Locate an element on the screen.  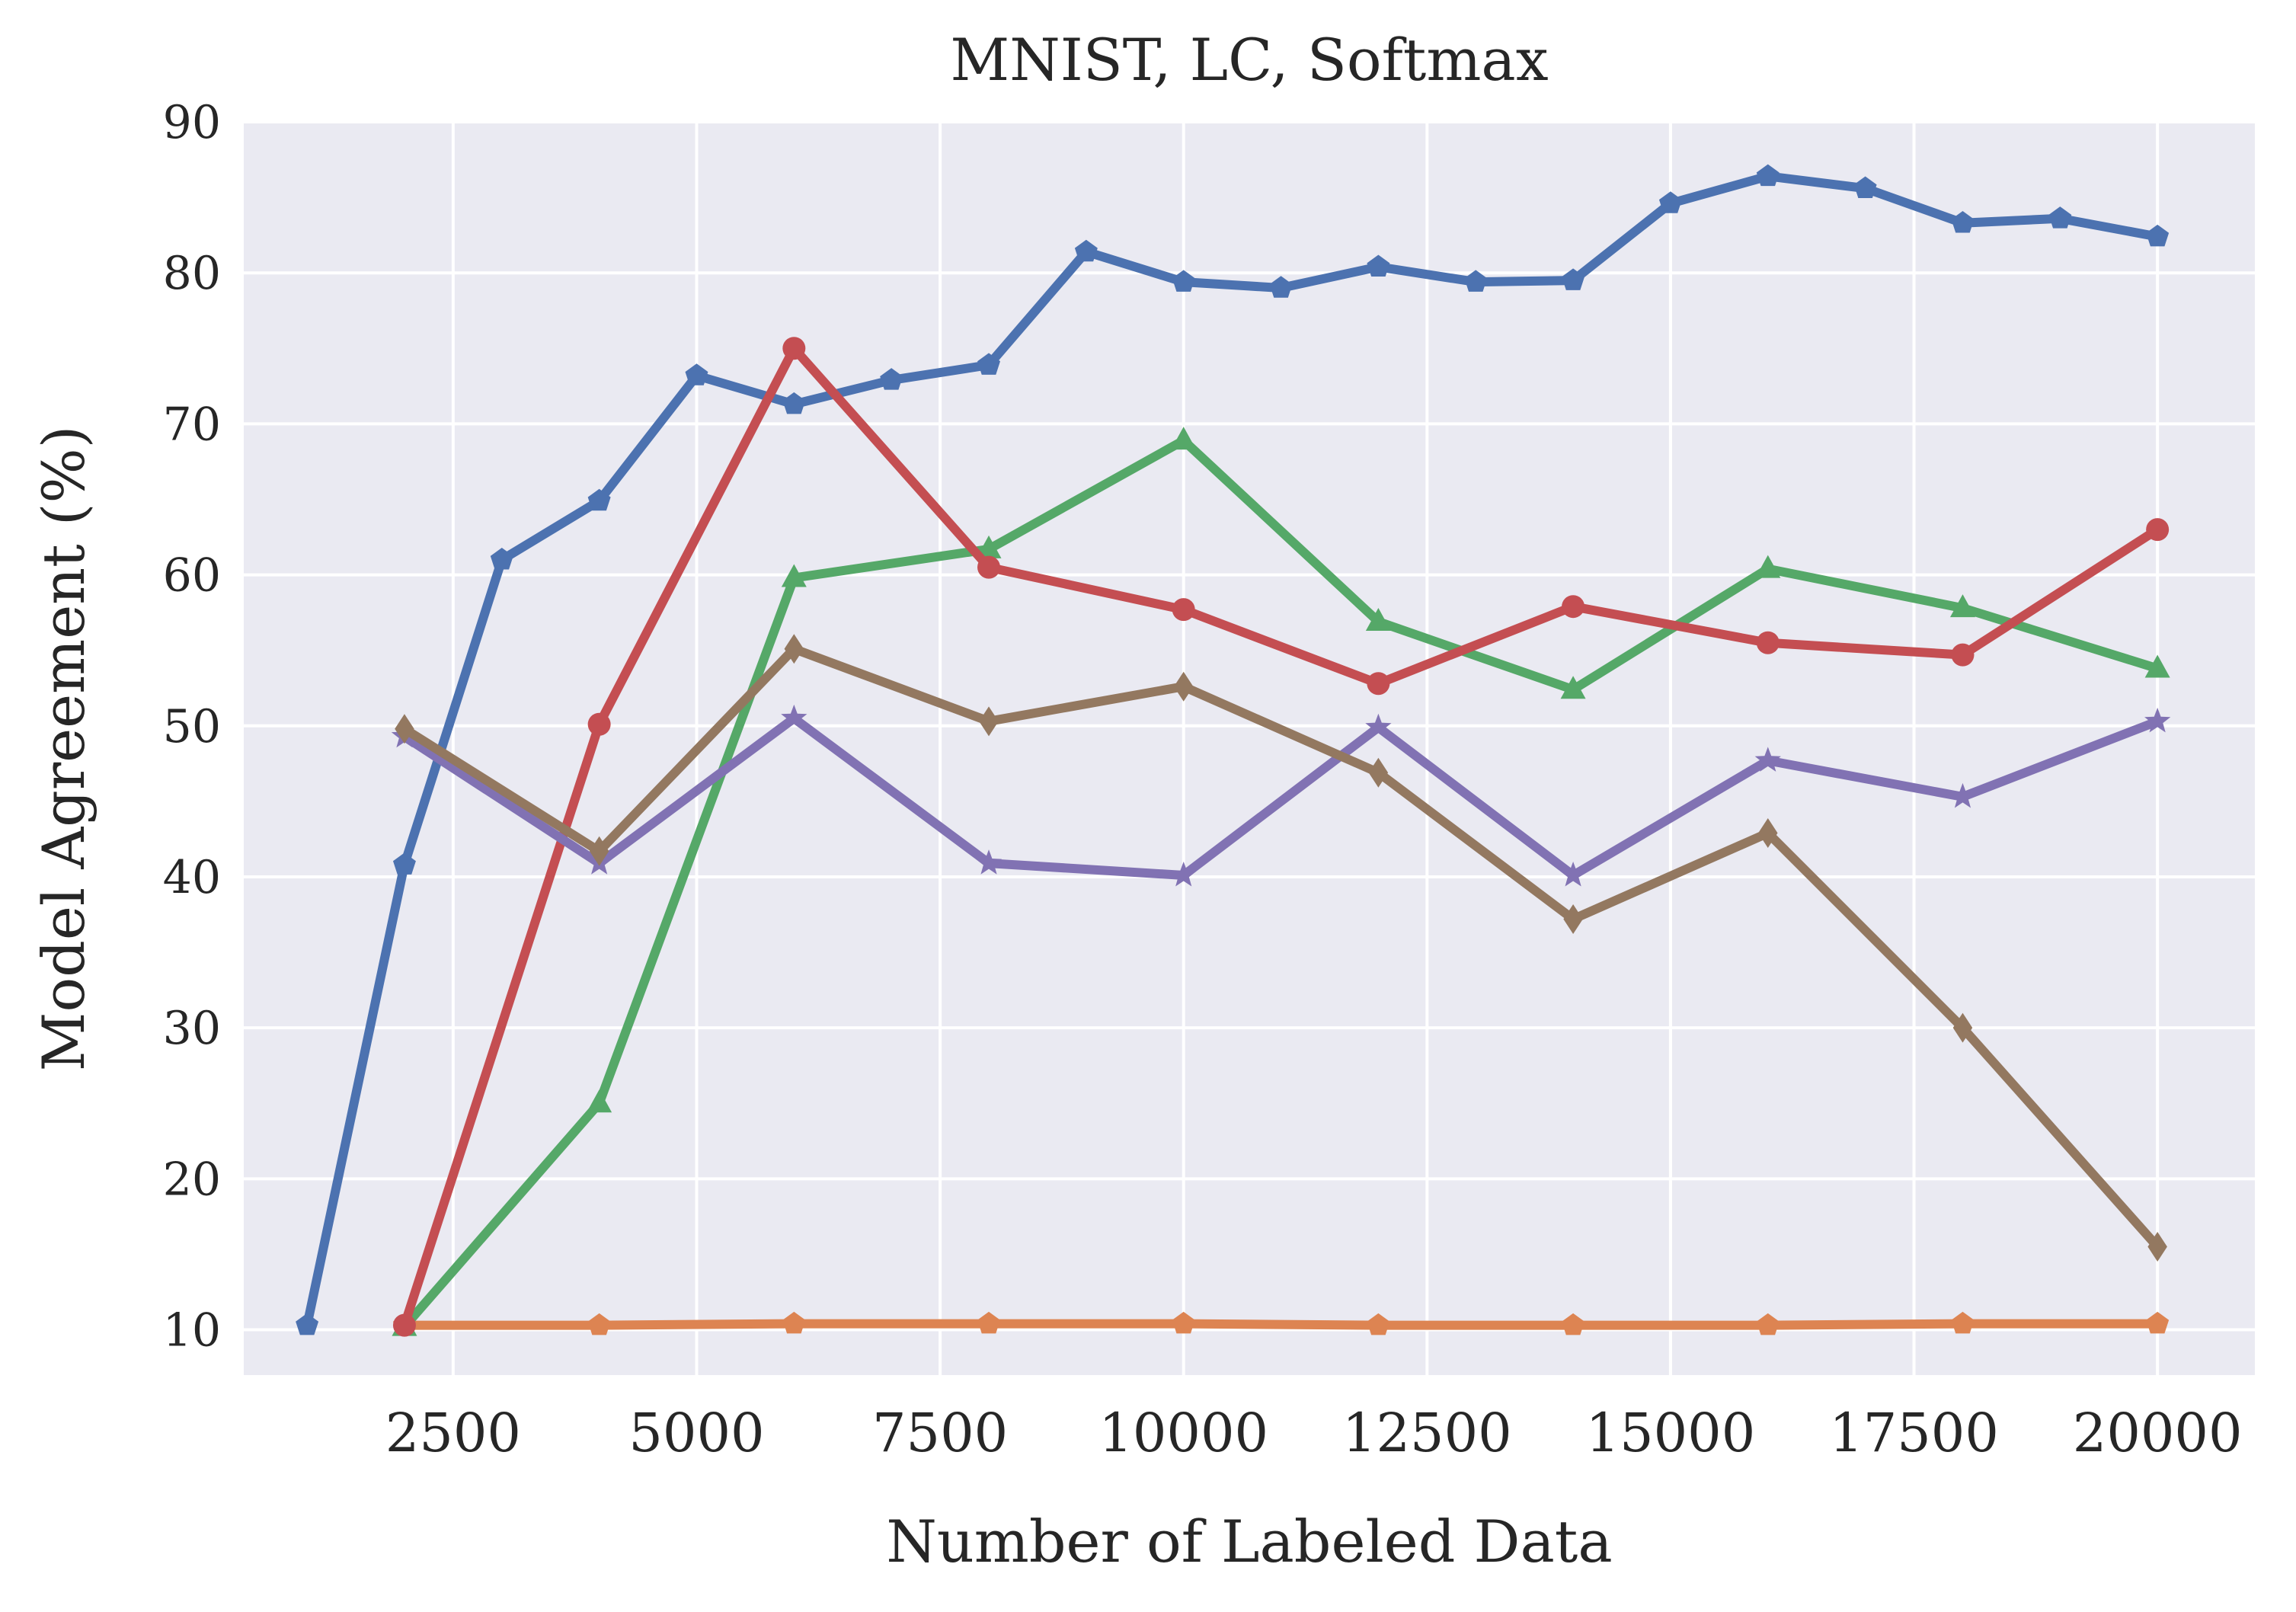
chart-title: MNIST, LC, Softmax is located at coordinates (1249, 60).